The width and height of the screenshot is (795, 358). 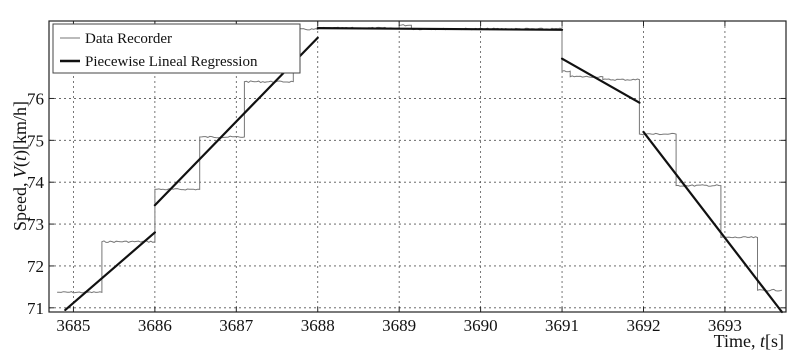 What do you see at coordinates (155, 325) in the screenshot?
I see `x-tick-label: 3686` at bounding box center [155, 325].